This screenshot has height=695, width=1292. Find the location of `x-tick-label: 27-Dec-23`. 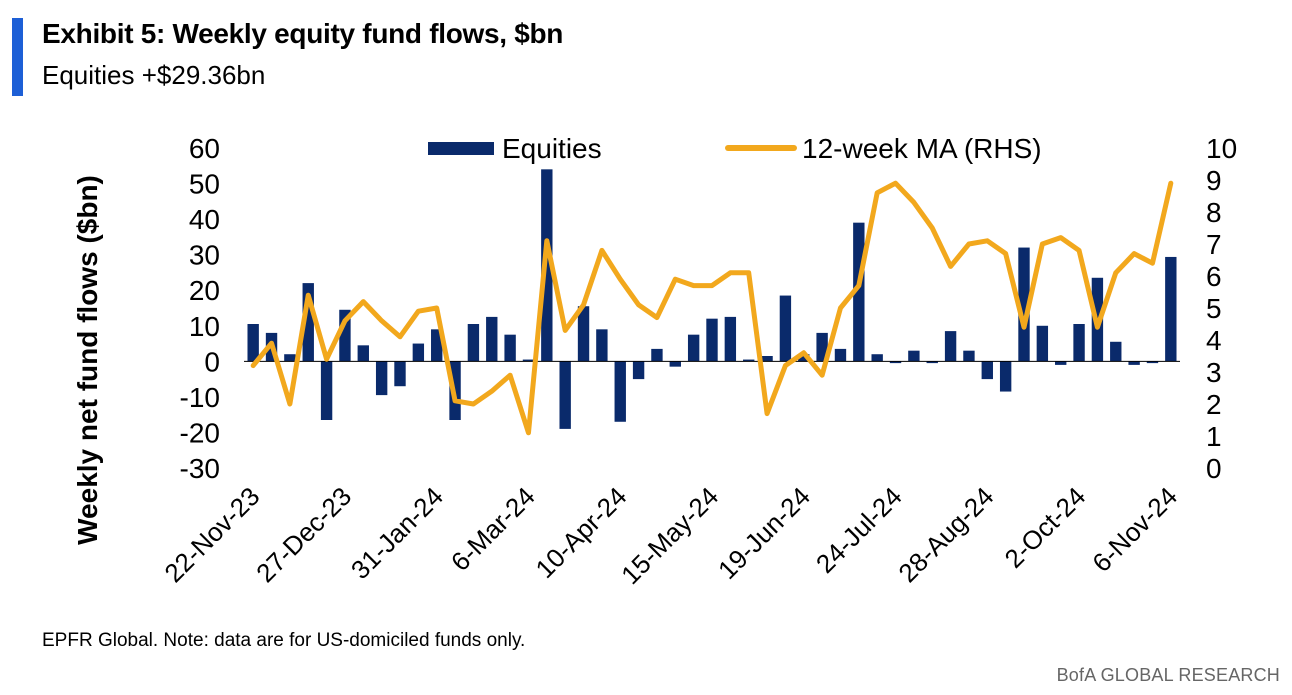

x-tick-label: 27-Dec-23 is located at coordinates (303, 534).